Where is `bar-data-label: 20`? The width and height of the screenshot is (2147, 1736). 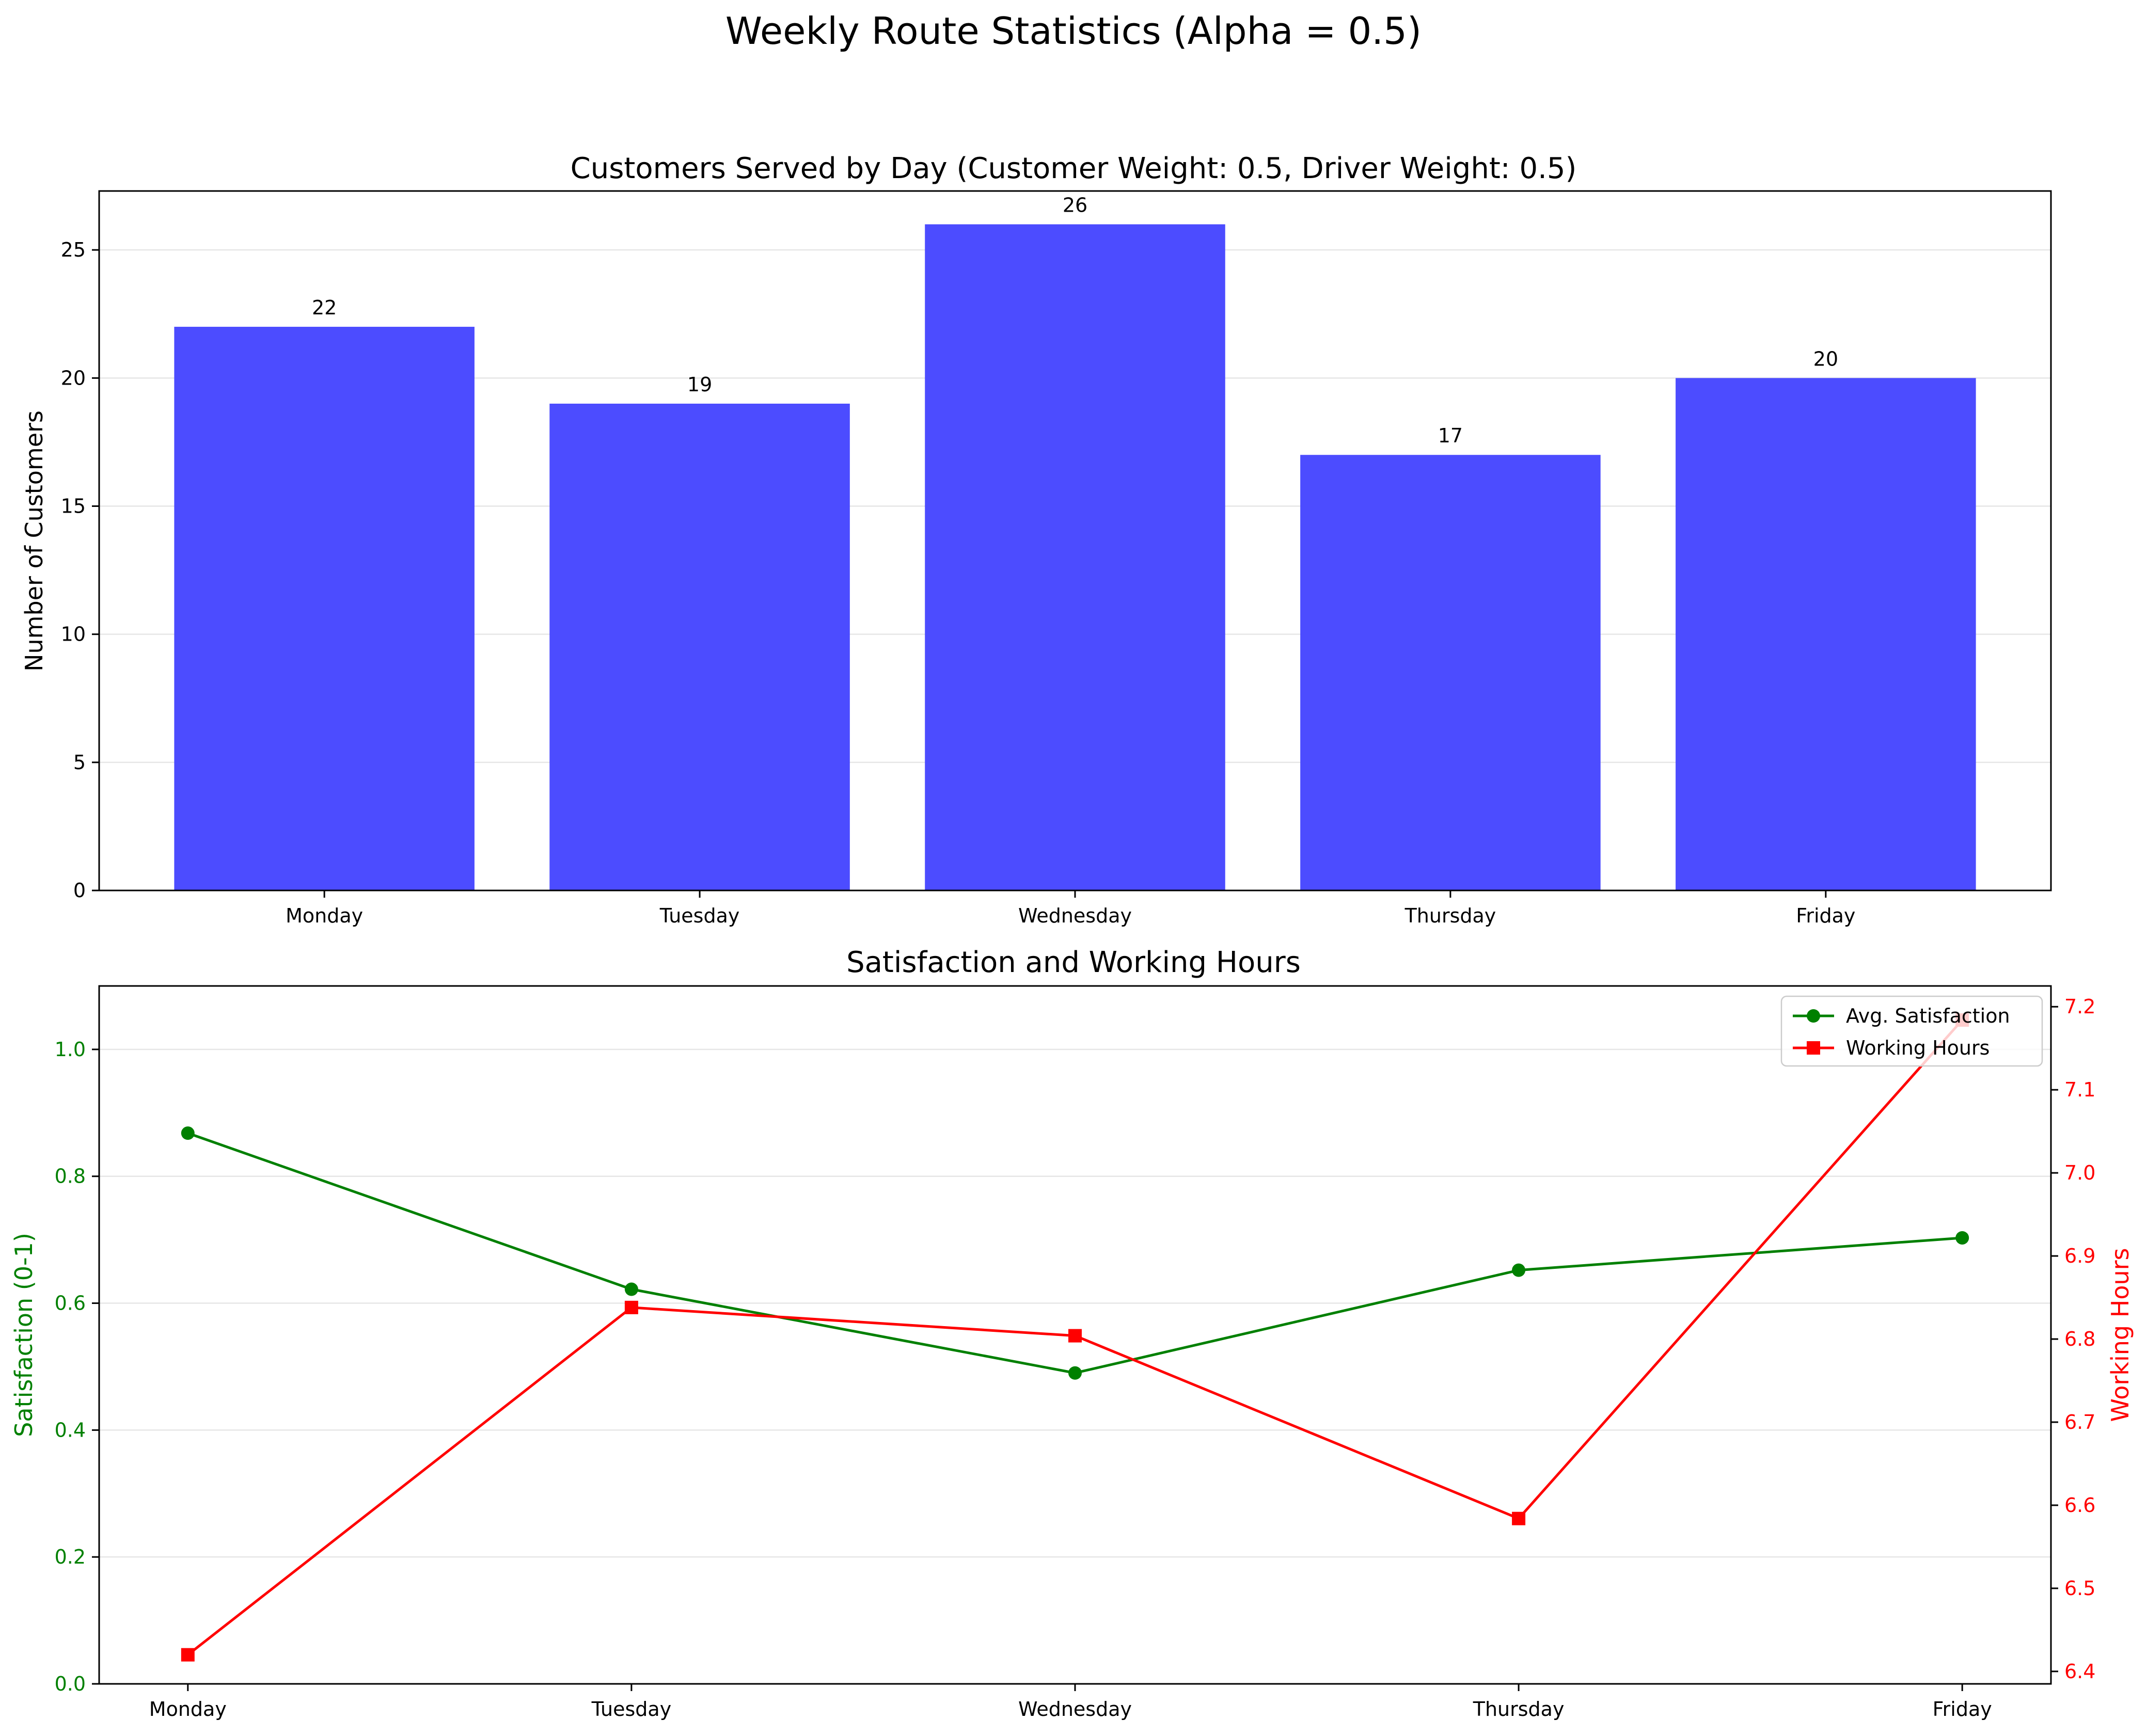
bar-data-label: 20 is located at coordinates (1825, 358).